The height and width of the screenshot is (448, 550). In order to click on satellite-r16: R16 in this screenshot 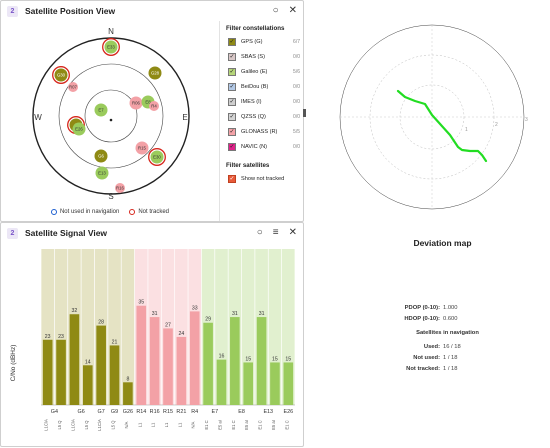, I will do `click(120, 188)`.